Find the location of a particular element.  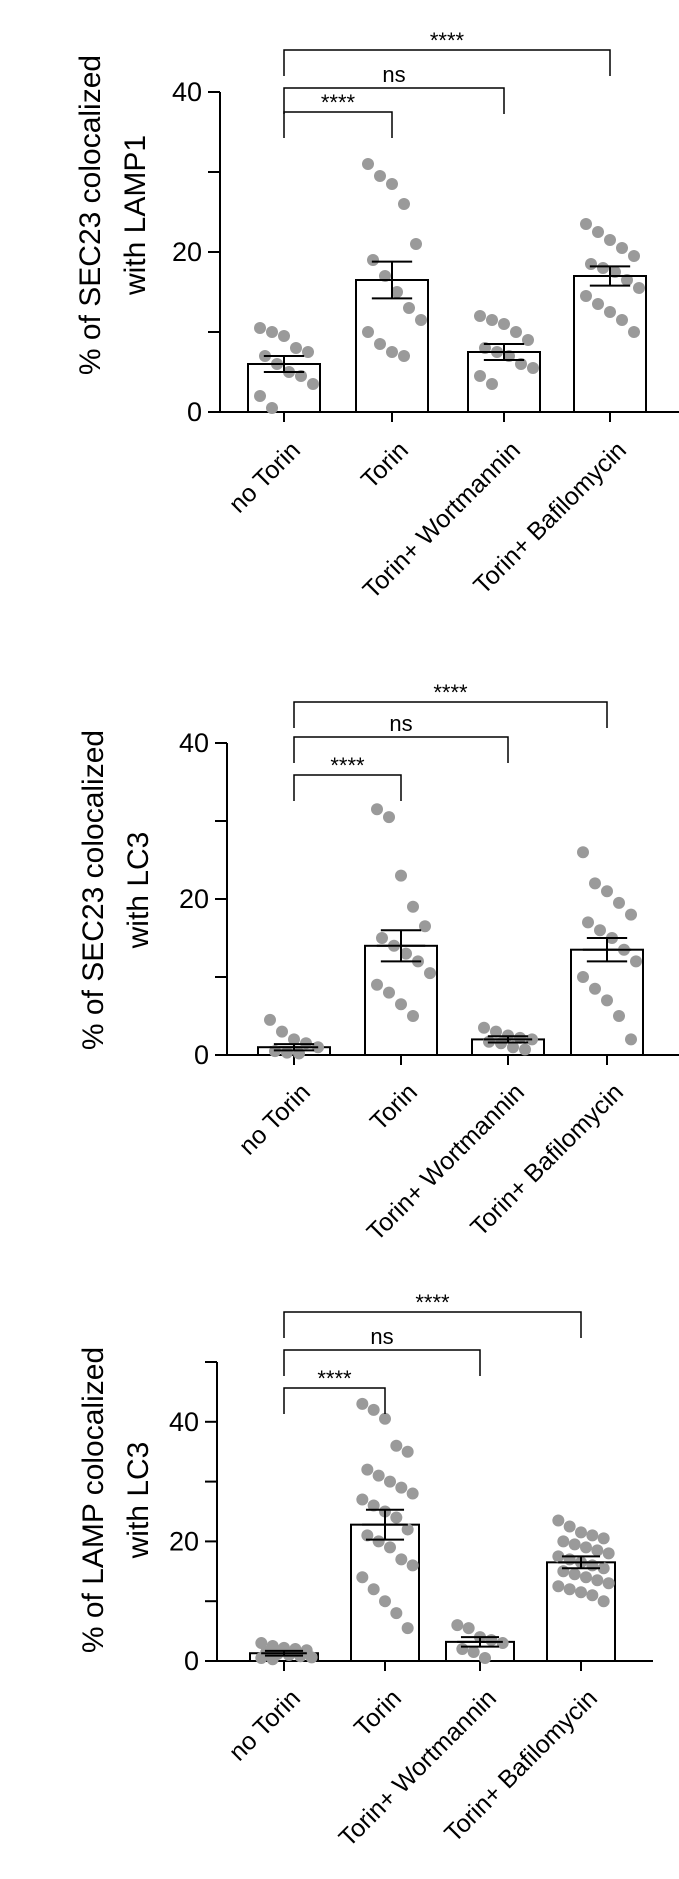

y-tick-label: 40 is located at coordinates (187, 92).